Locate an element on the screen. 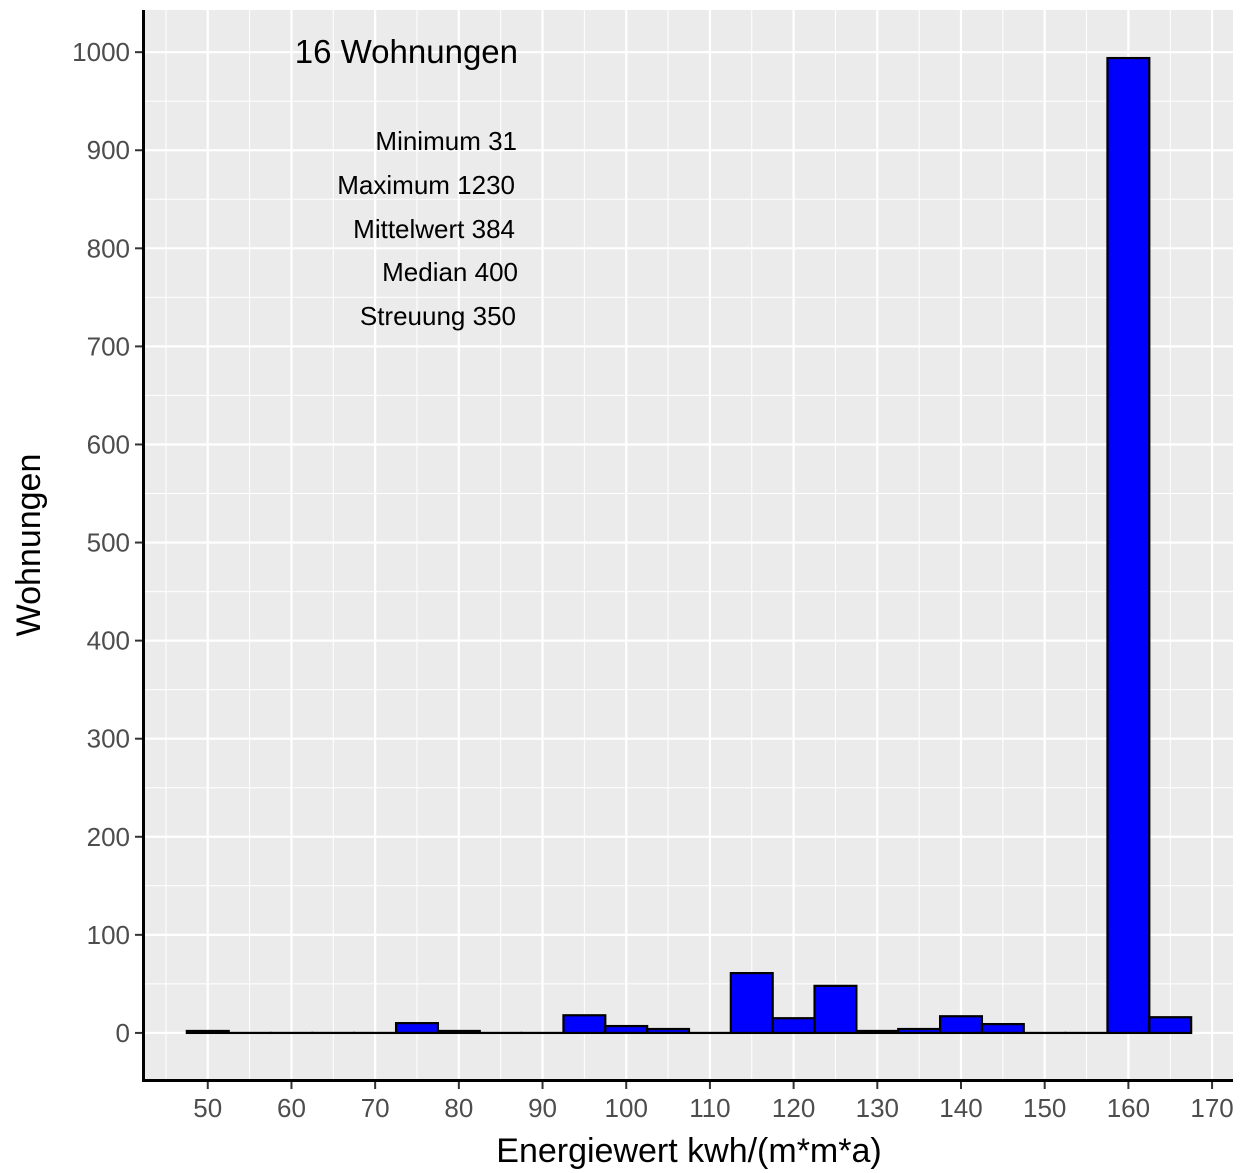 This screenshot has width=1245, height=1173. y-tick-label: 100 is located at coordinates (108, 935).